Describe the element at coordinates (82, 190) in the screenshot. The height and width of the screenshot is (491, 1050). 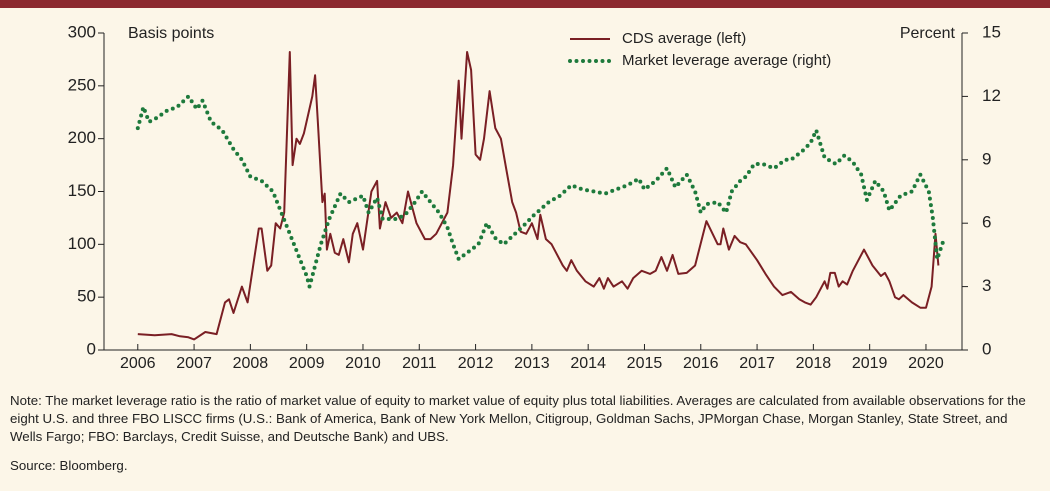
I see `y-tick-label: 150` at that location.